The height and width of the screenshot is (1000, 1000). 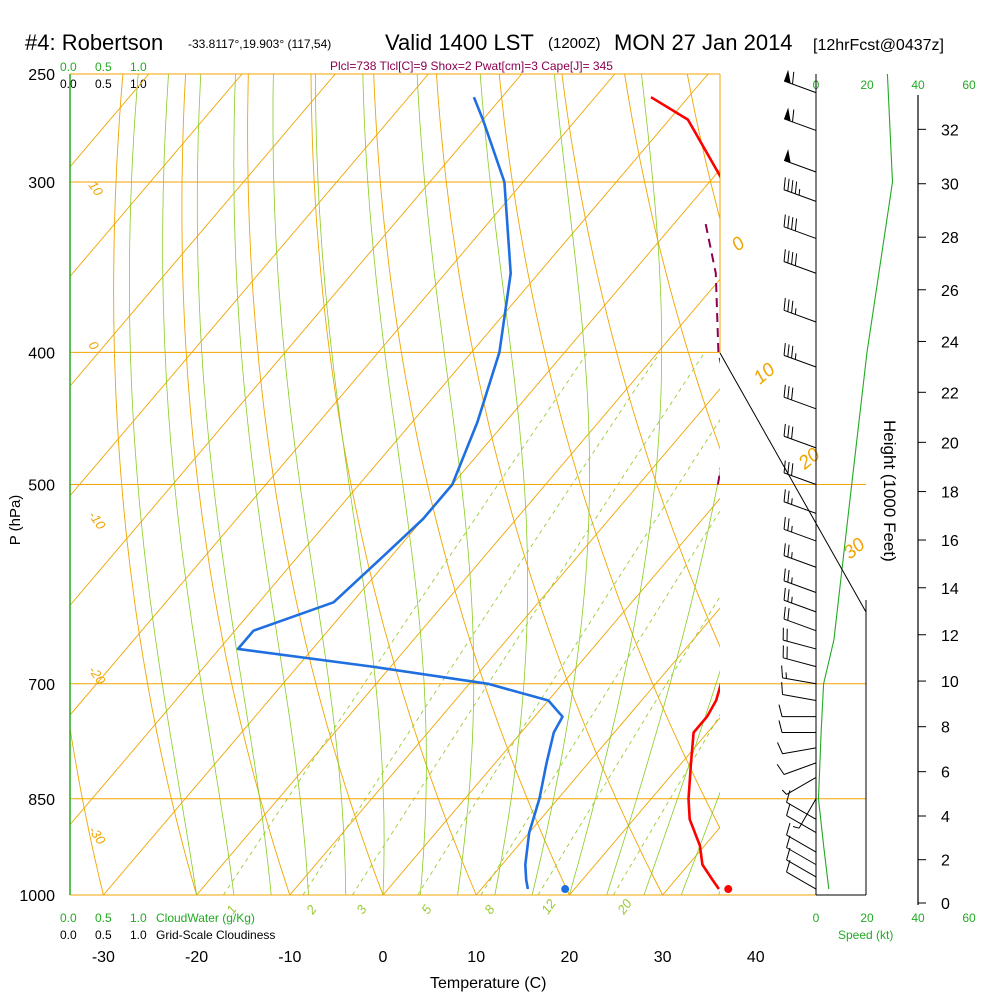 I want to click on pressure-axis-ticks: 250 300 400 500 700 850 1000, so click(x=37, y=486).